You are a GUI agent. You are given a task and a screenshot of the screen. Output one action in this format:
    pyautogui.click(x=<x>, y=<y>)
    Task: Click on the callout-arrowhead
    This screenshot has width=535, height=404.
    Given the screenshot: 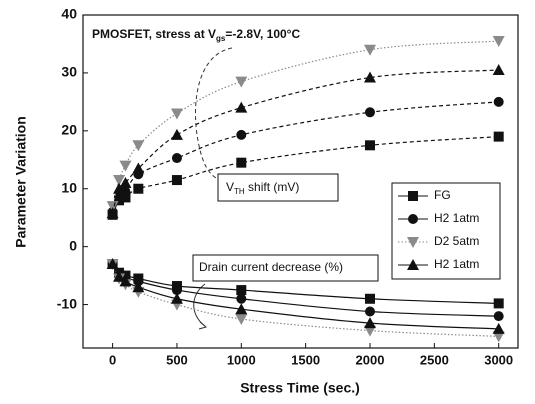 What is the action you would take?
    pyautogui.click(x=203, y=325)
    